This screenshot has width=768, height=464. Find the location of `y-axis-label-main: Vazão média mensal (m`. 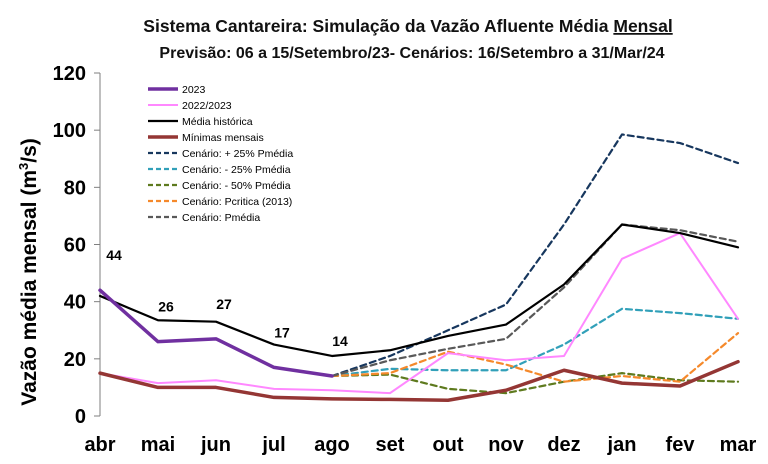

y-axis-label-main: Vazão média mensal (m is located at coordinates (29, 288).